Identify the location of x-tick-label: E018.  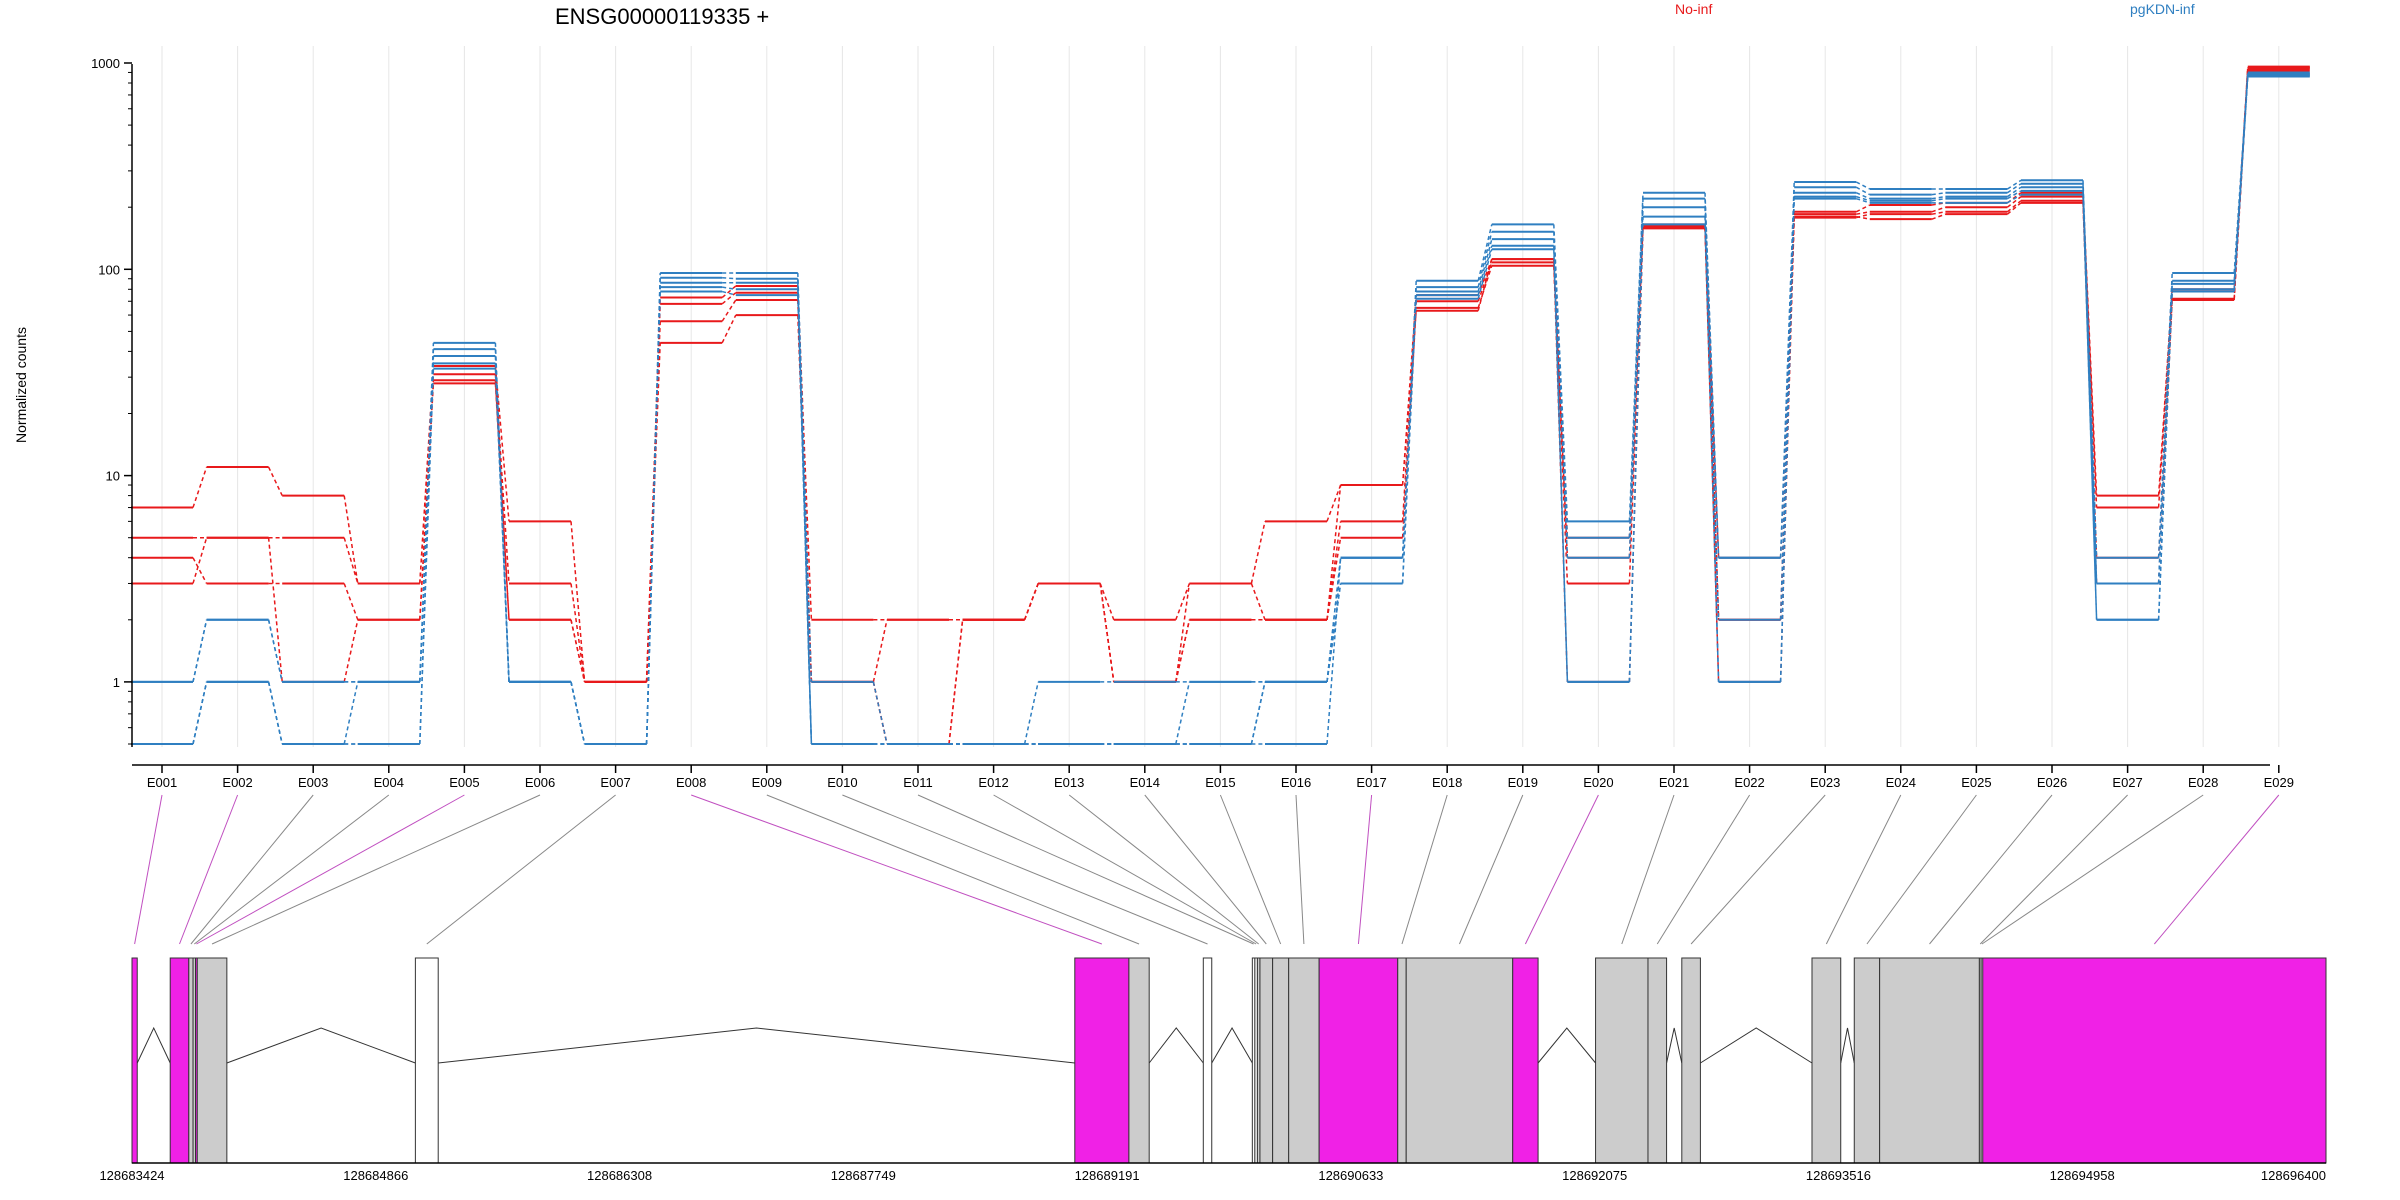
(1447, 782).